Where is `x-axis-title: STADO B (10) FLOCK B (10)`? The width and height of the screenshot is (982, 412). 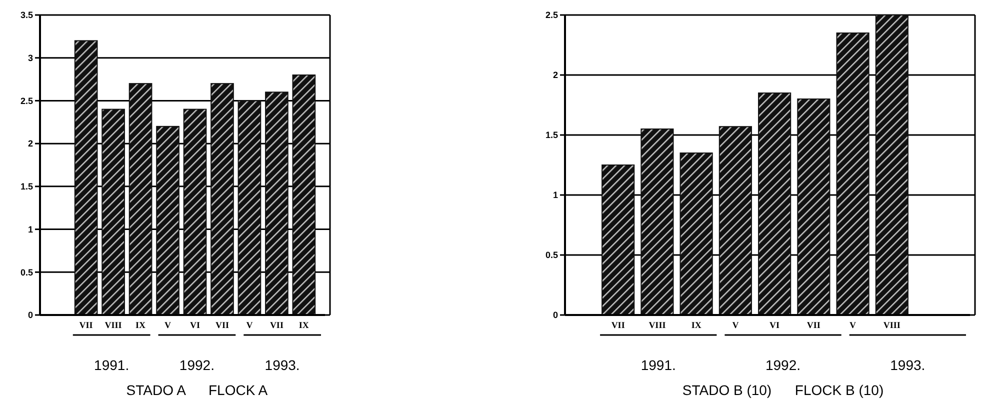
x-axis-title: STADO B (10) FLOCK B (10) is located at coordinates (783, 390).